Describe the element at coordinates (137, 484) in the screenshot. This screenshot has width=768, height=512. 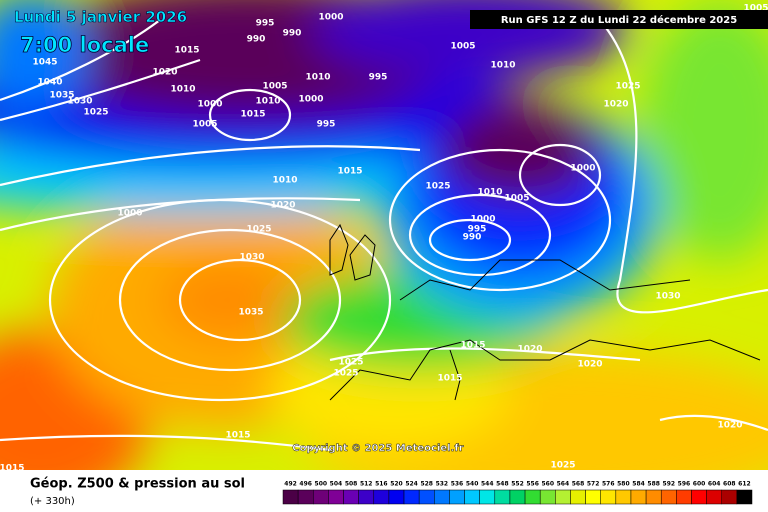
I see `footer-title: Géop. Z500 & pression au sol` at that location.